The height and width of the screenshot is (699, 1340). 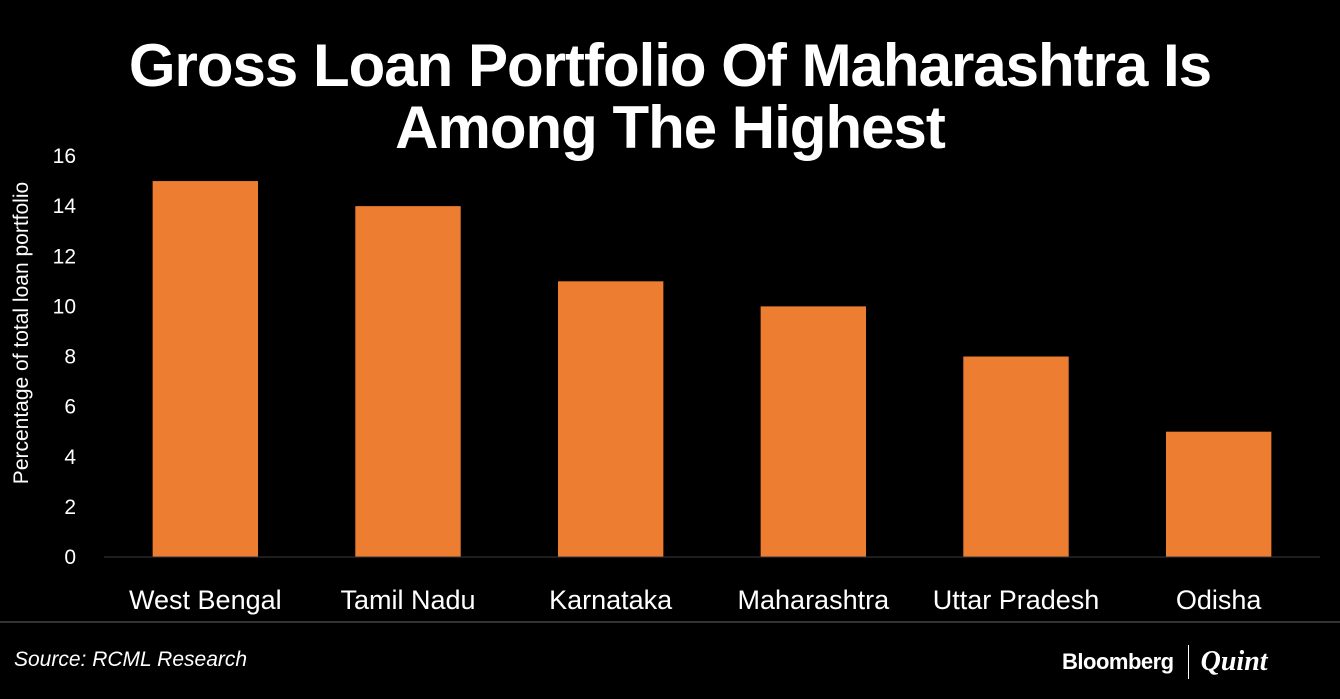 What do you see at coordinates (64, 156) in the screenshot?
I see `y-tick-label: 16` at bounding box center [64, 156].